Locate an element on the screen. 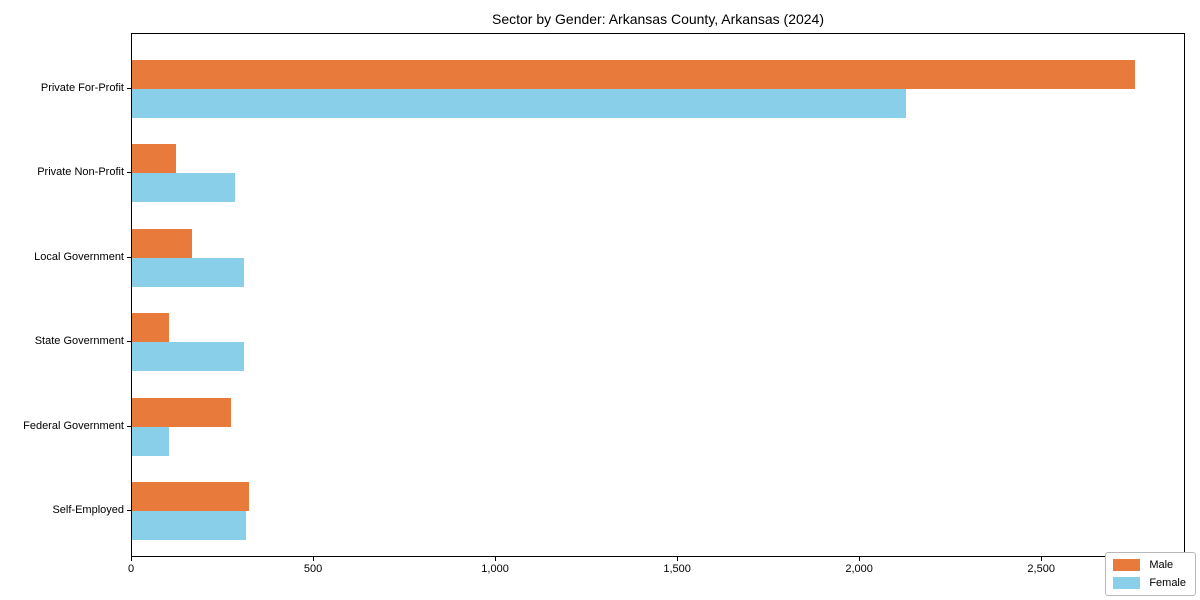 This screenshot has width=1200, height=600. y-axis-label: Private For-Profit is located at coordinates (82, 88).